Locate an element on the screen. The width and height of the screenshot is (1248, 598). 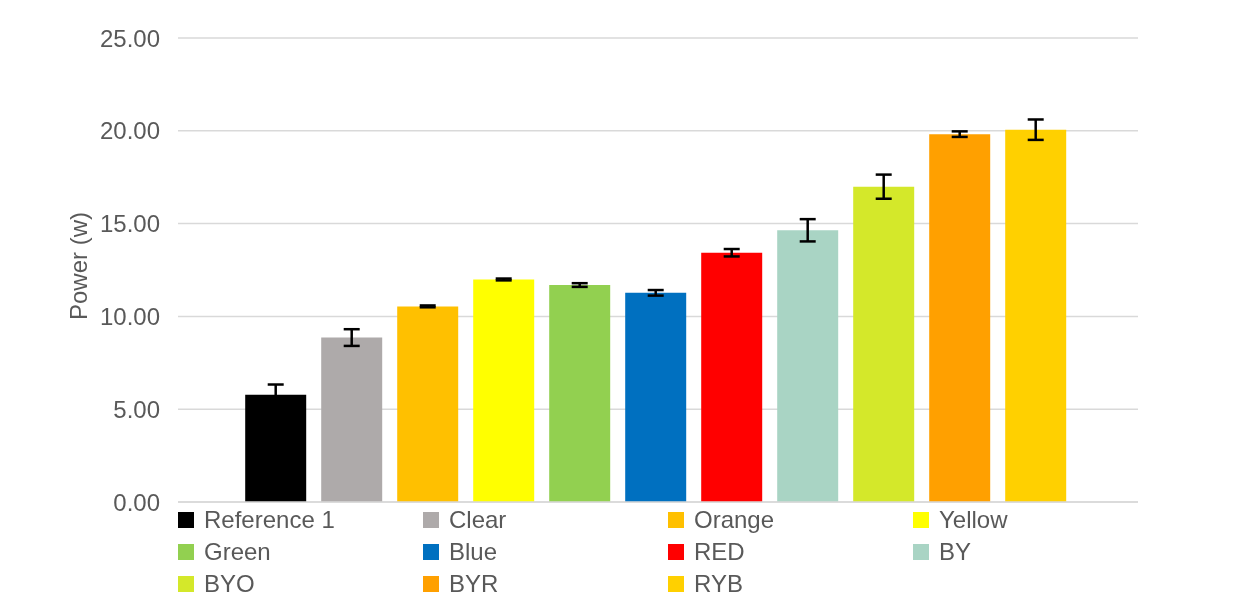
y-tick-label: 0.00 is located at coordinates (136, 502).